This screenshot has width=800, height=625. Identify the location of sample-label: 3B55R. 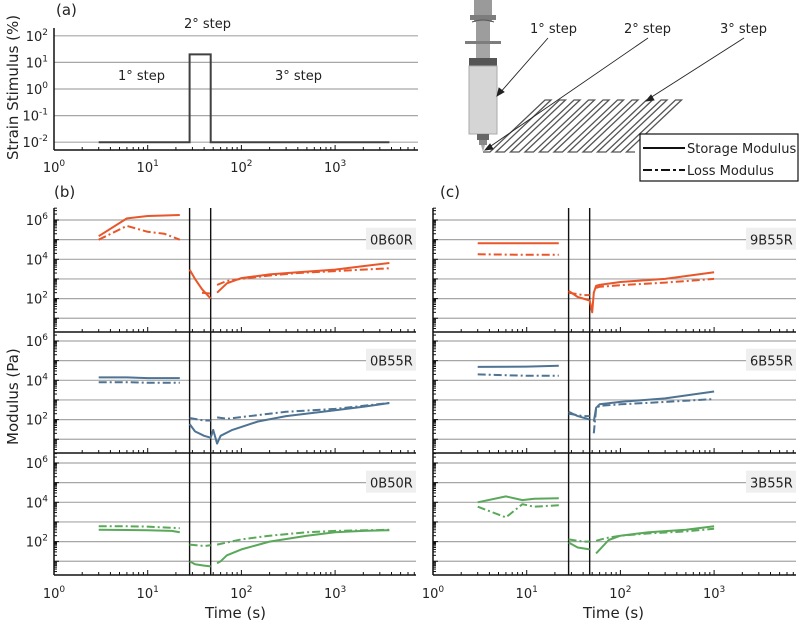
(771, 484).